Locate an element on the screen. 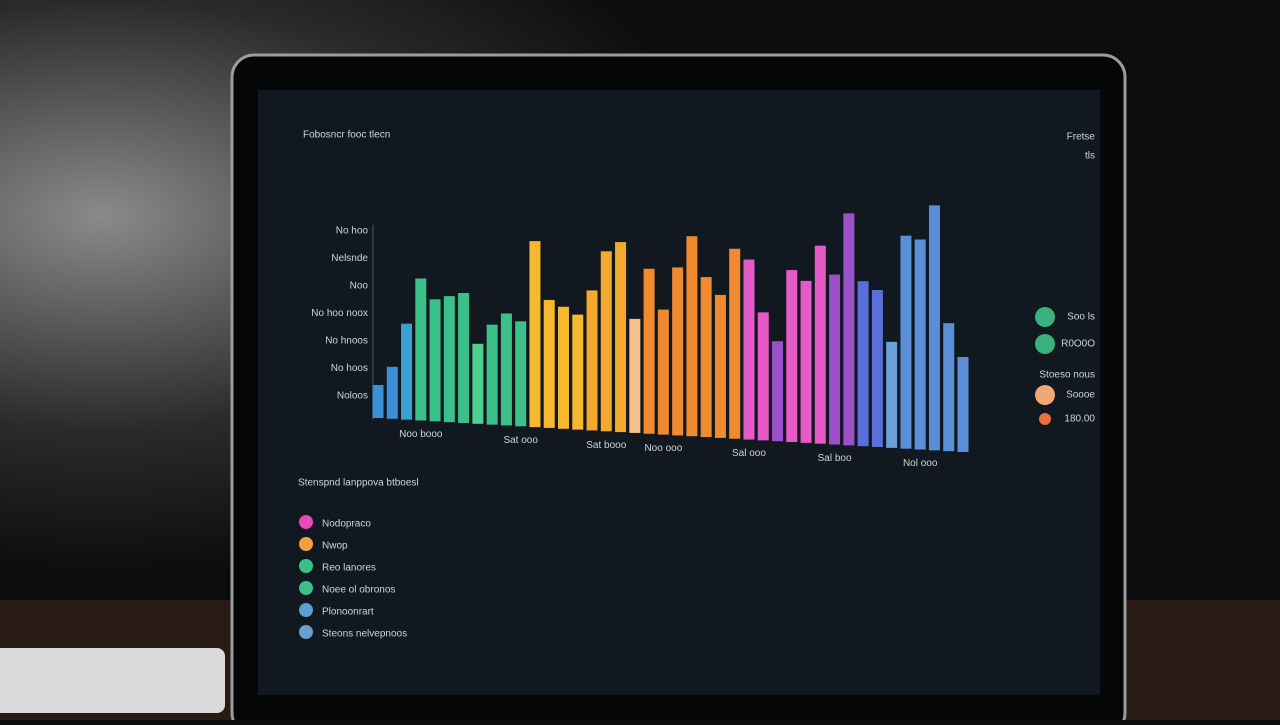 This screenshot has width=1280, height=725. corner-text: tls is located at coordinates (1090, 156).